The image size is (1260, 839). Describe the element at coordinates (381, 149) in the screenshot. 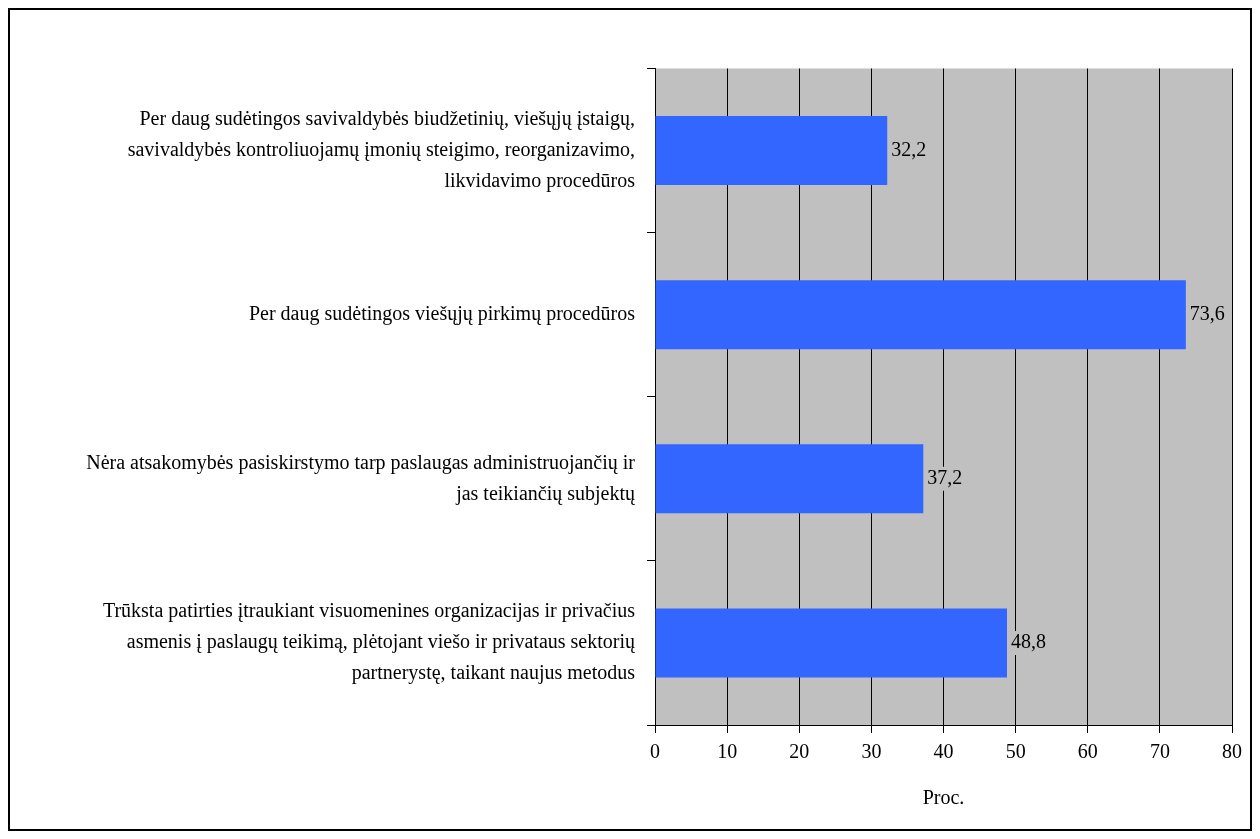

I see `y-tick-label: Per daug sudėtingos savivaldybės biudžetinių, viešųjų įstaigų, savivaldybės kontroliuojamų įmonių steigimo, reorganizavimo, likvidavimo procedūros` at that location.